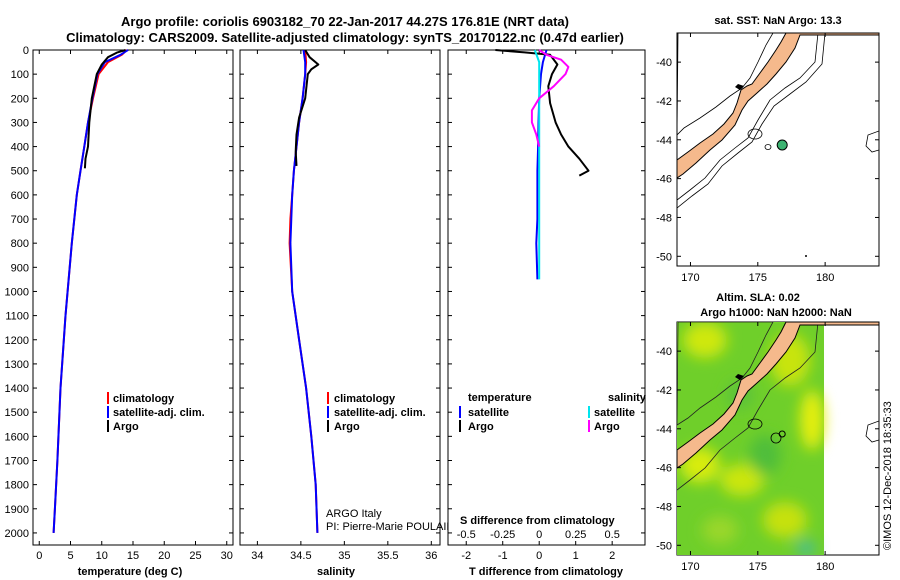 The image size is (900, 580). What do you see at coordinates (758, 298) in the screenshot?
I see `sla-map-title-line1: Altim. SLA: 0.02` at bounding box center [758, 298].